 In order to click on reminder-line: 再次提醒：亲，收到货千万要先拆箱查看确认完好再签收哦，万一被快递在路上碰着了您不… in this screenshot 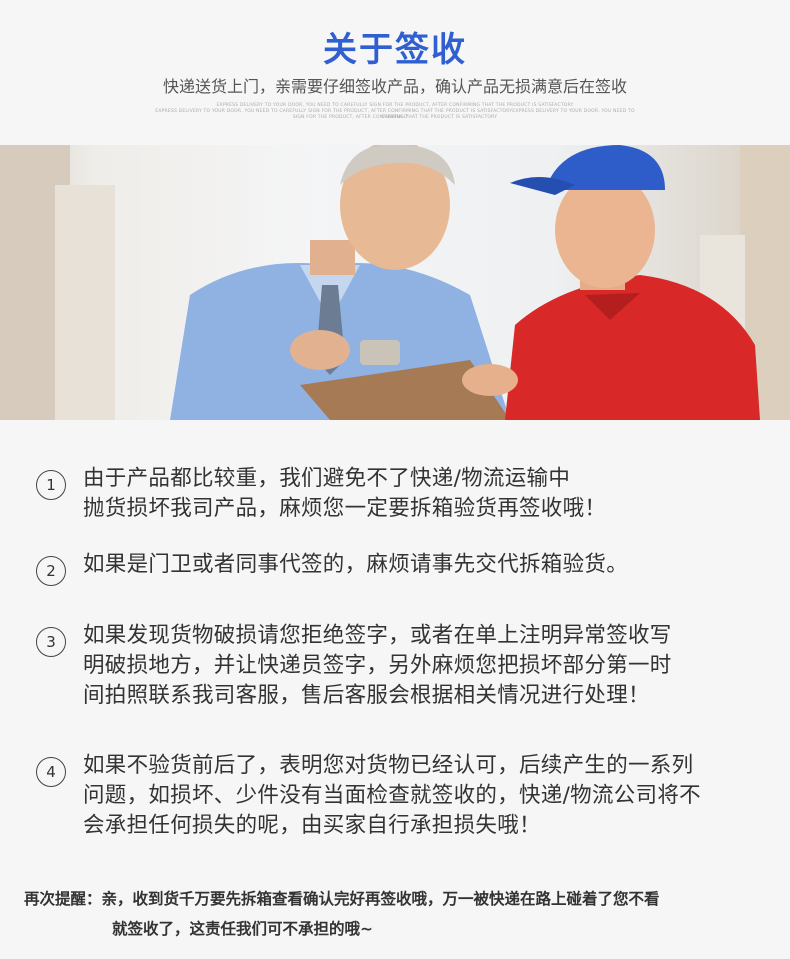, I will do `click(342, 899)`.